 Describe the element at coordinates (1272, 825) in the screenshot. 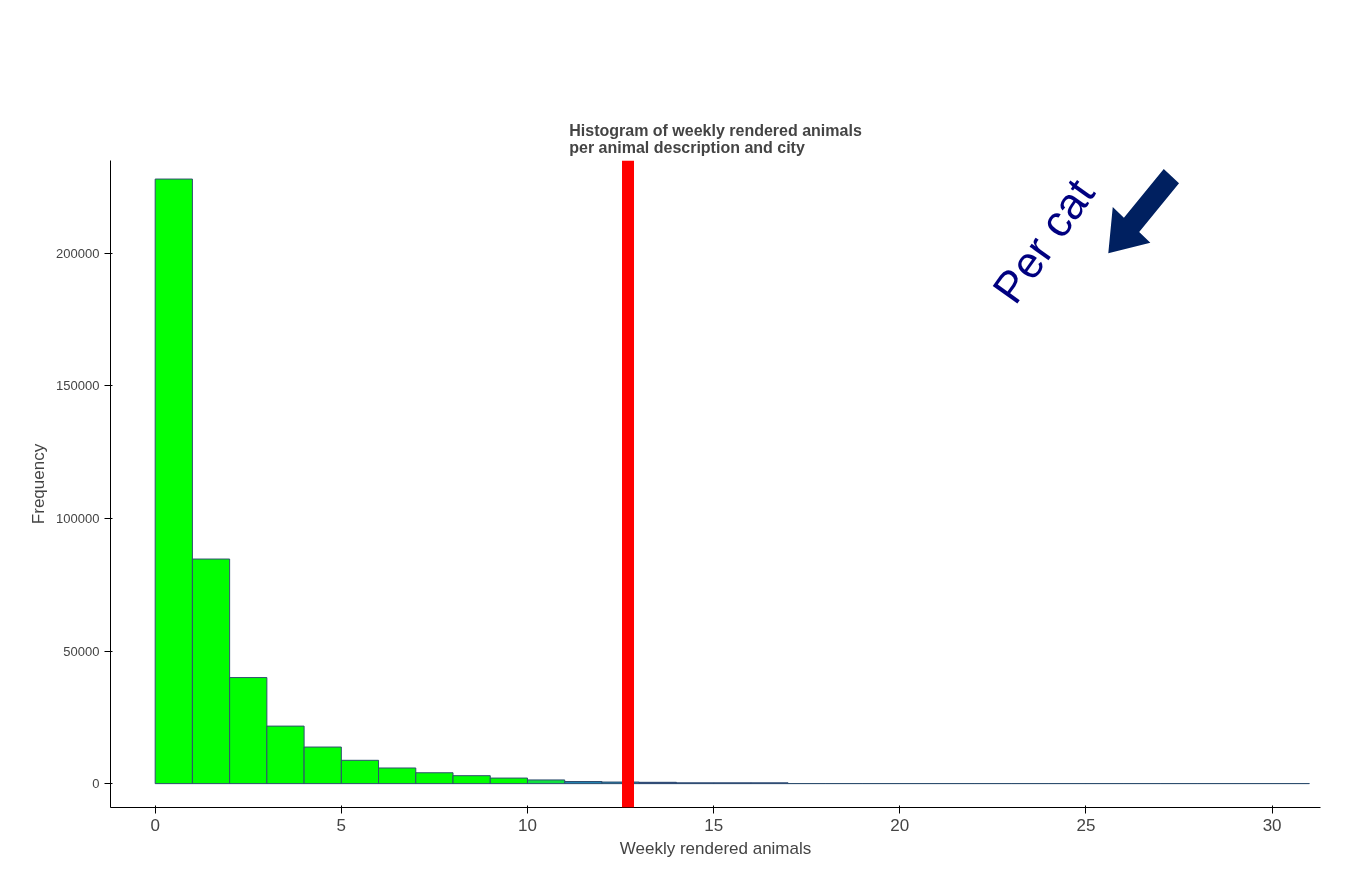

I see `x-tick-label: 30` at that location.